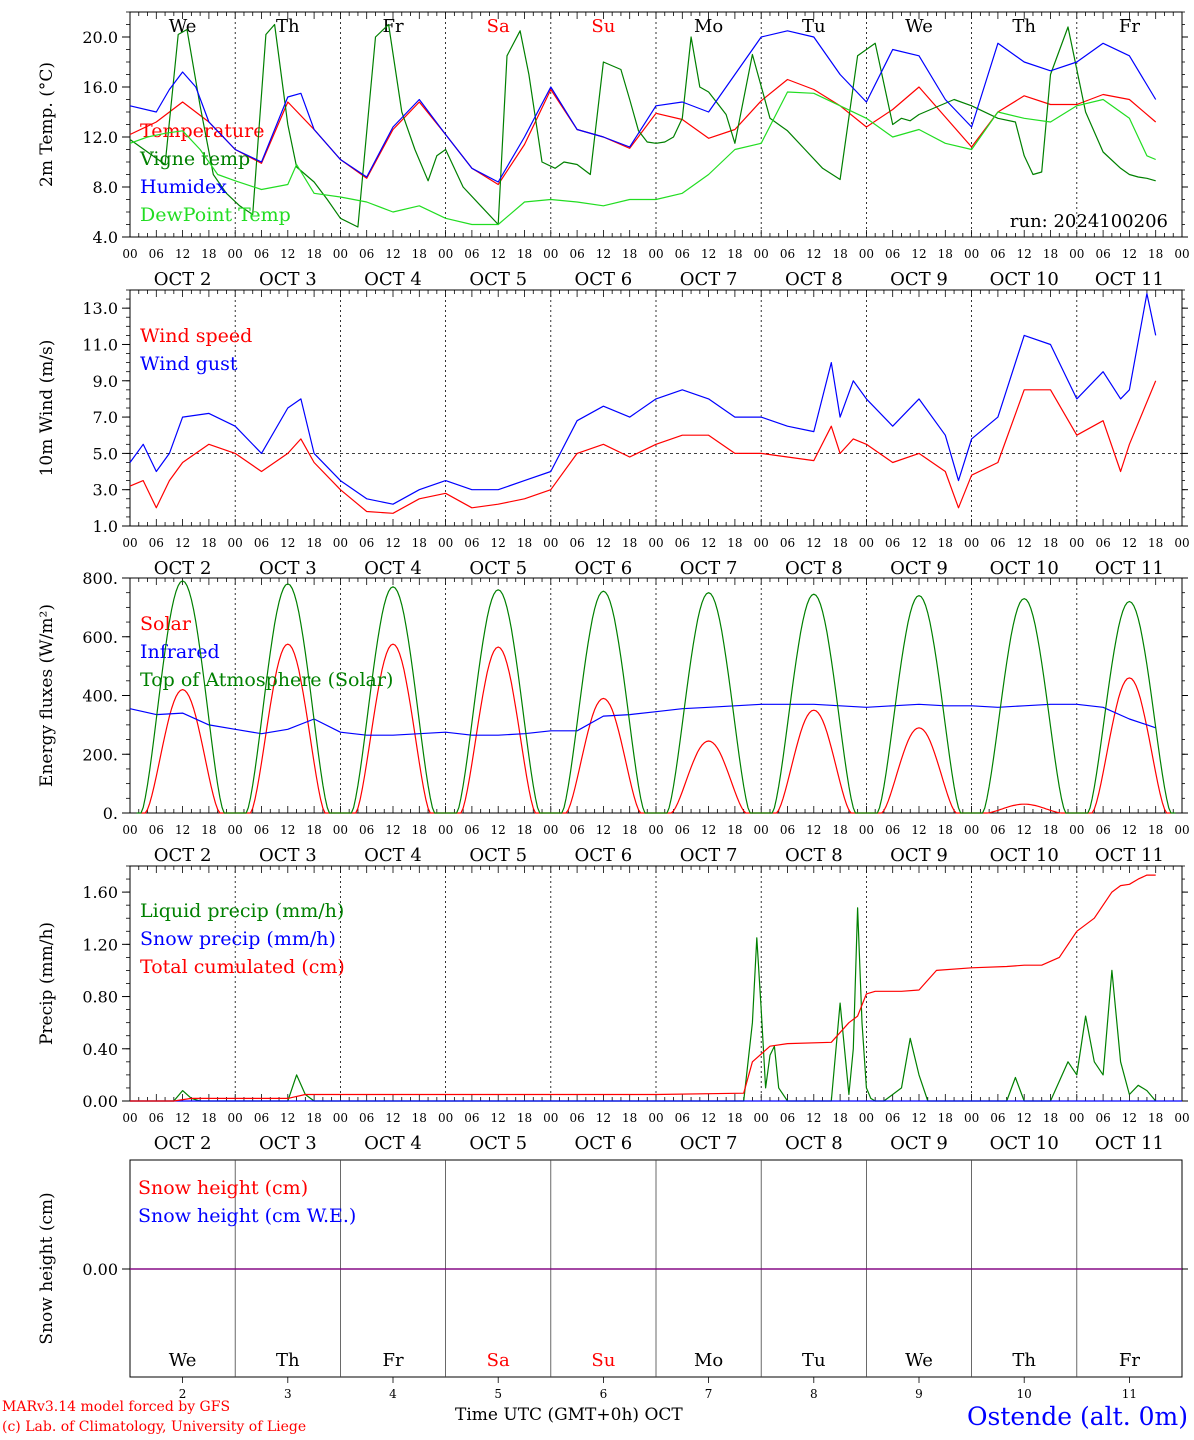 The image size is (1194, 1440). Describe the element at coordinates (105, 417) in the screenshot. I see `y-tick-label: 7.0` at that location.